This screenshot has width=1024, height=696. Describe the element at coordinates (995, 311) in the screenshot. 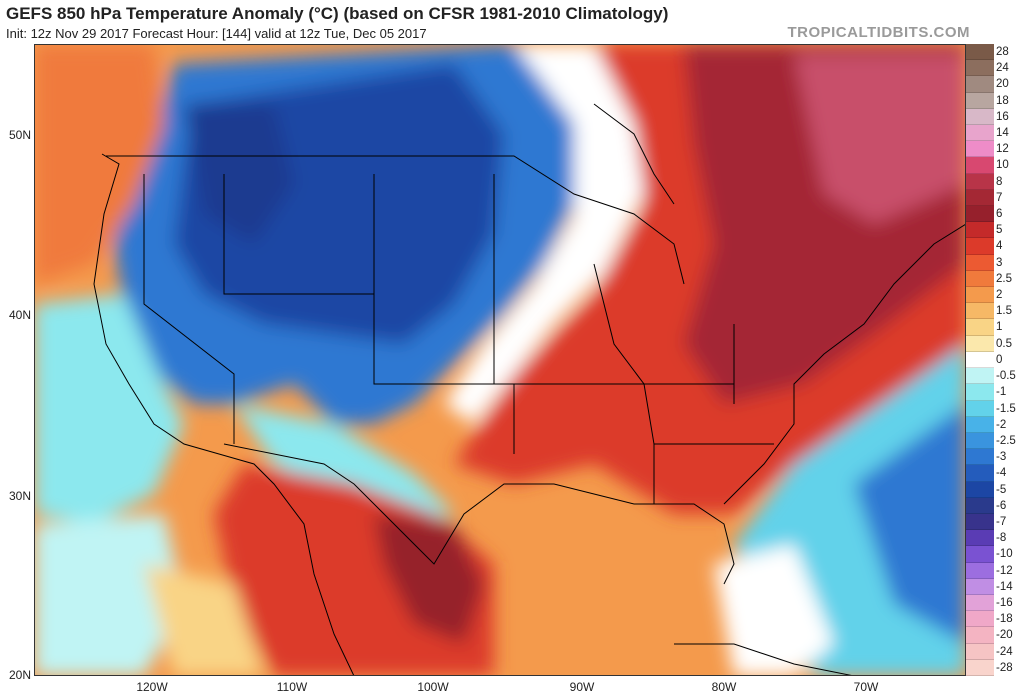

I see `legend-entry: 1.5` at that location.